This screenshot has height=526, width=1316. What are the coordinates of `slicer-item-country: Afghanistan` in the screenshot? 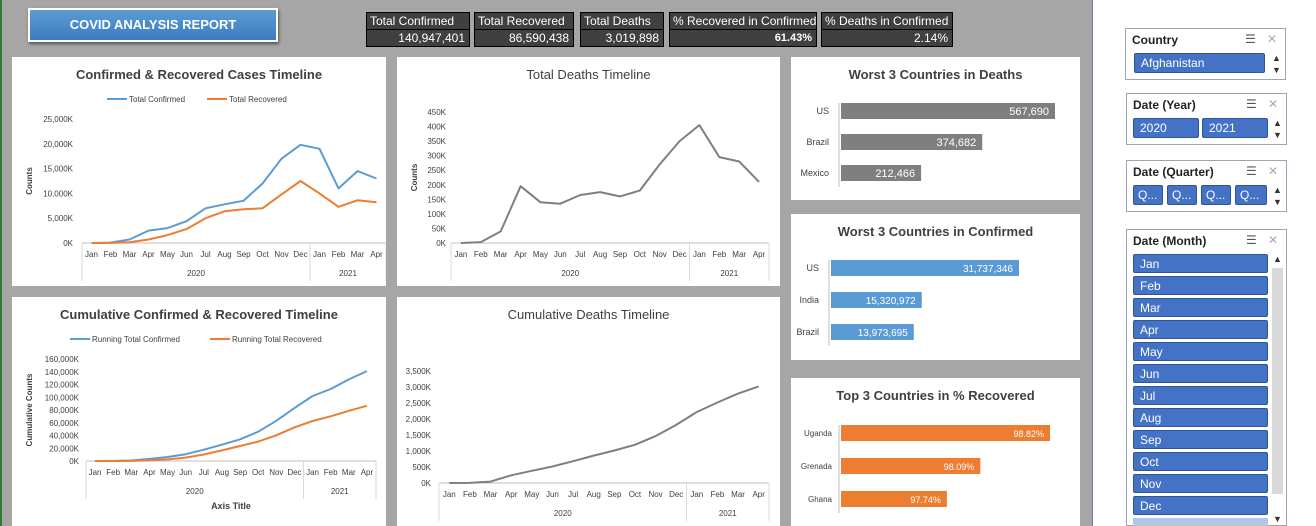 It's located at (1199, 63).